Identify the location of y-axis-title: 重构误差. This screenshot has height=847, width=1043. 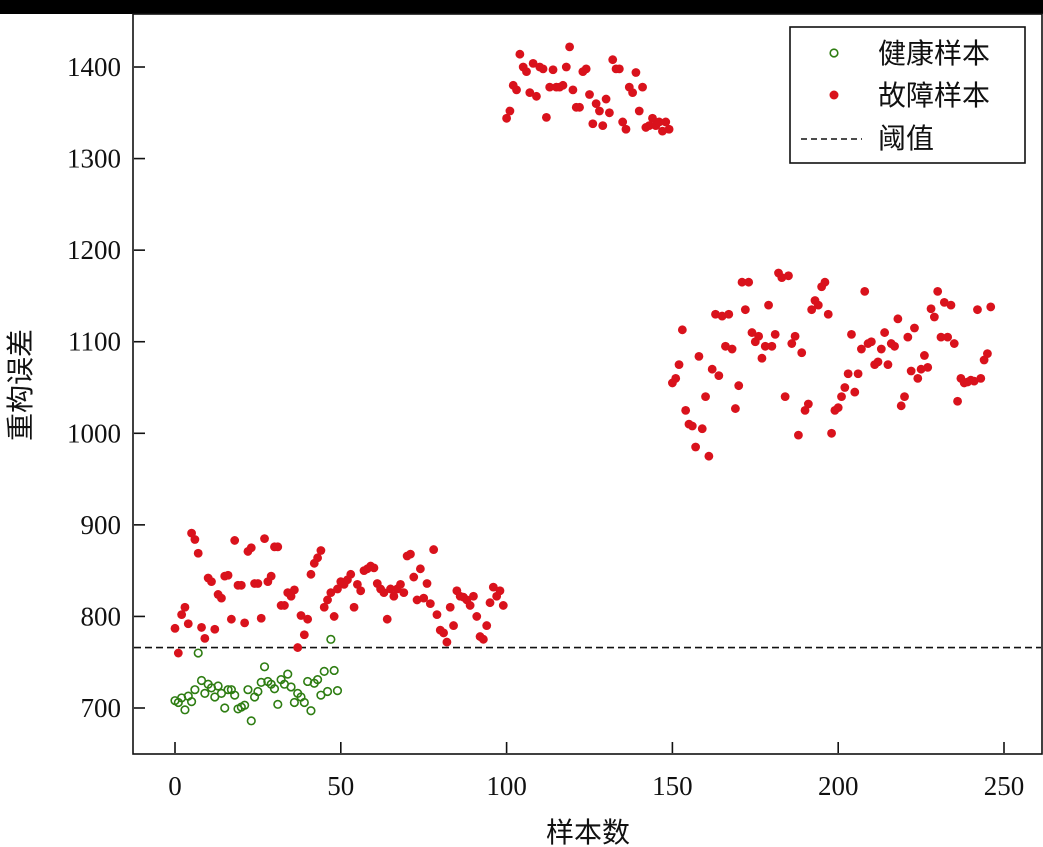
(20, 385).